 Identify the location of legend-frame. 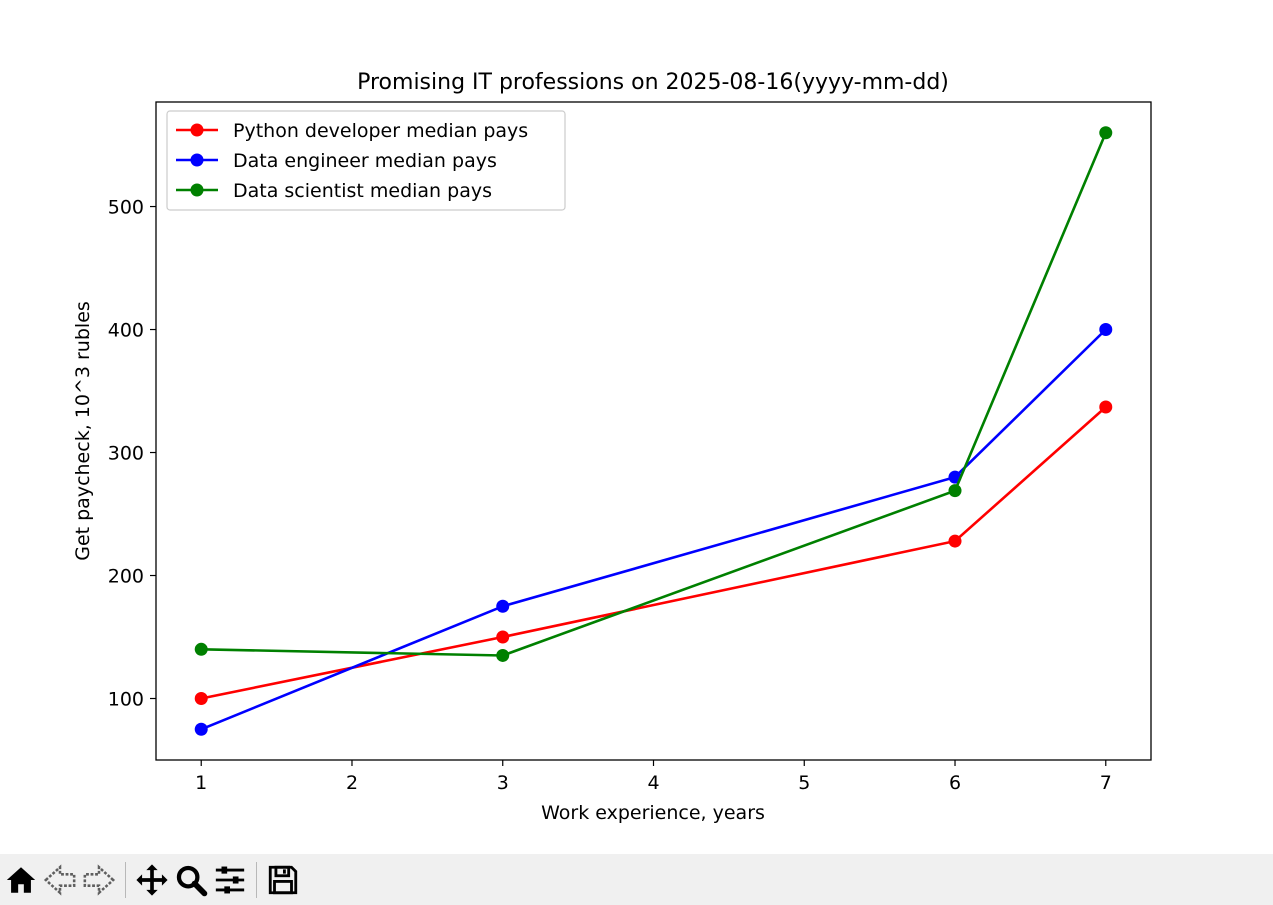
(366, 160).